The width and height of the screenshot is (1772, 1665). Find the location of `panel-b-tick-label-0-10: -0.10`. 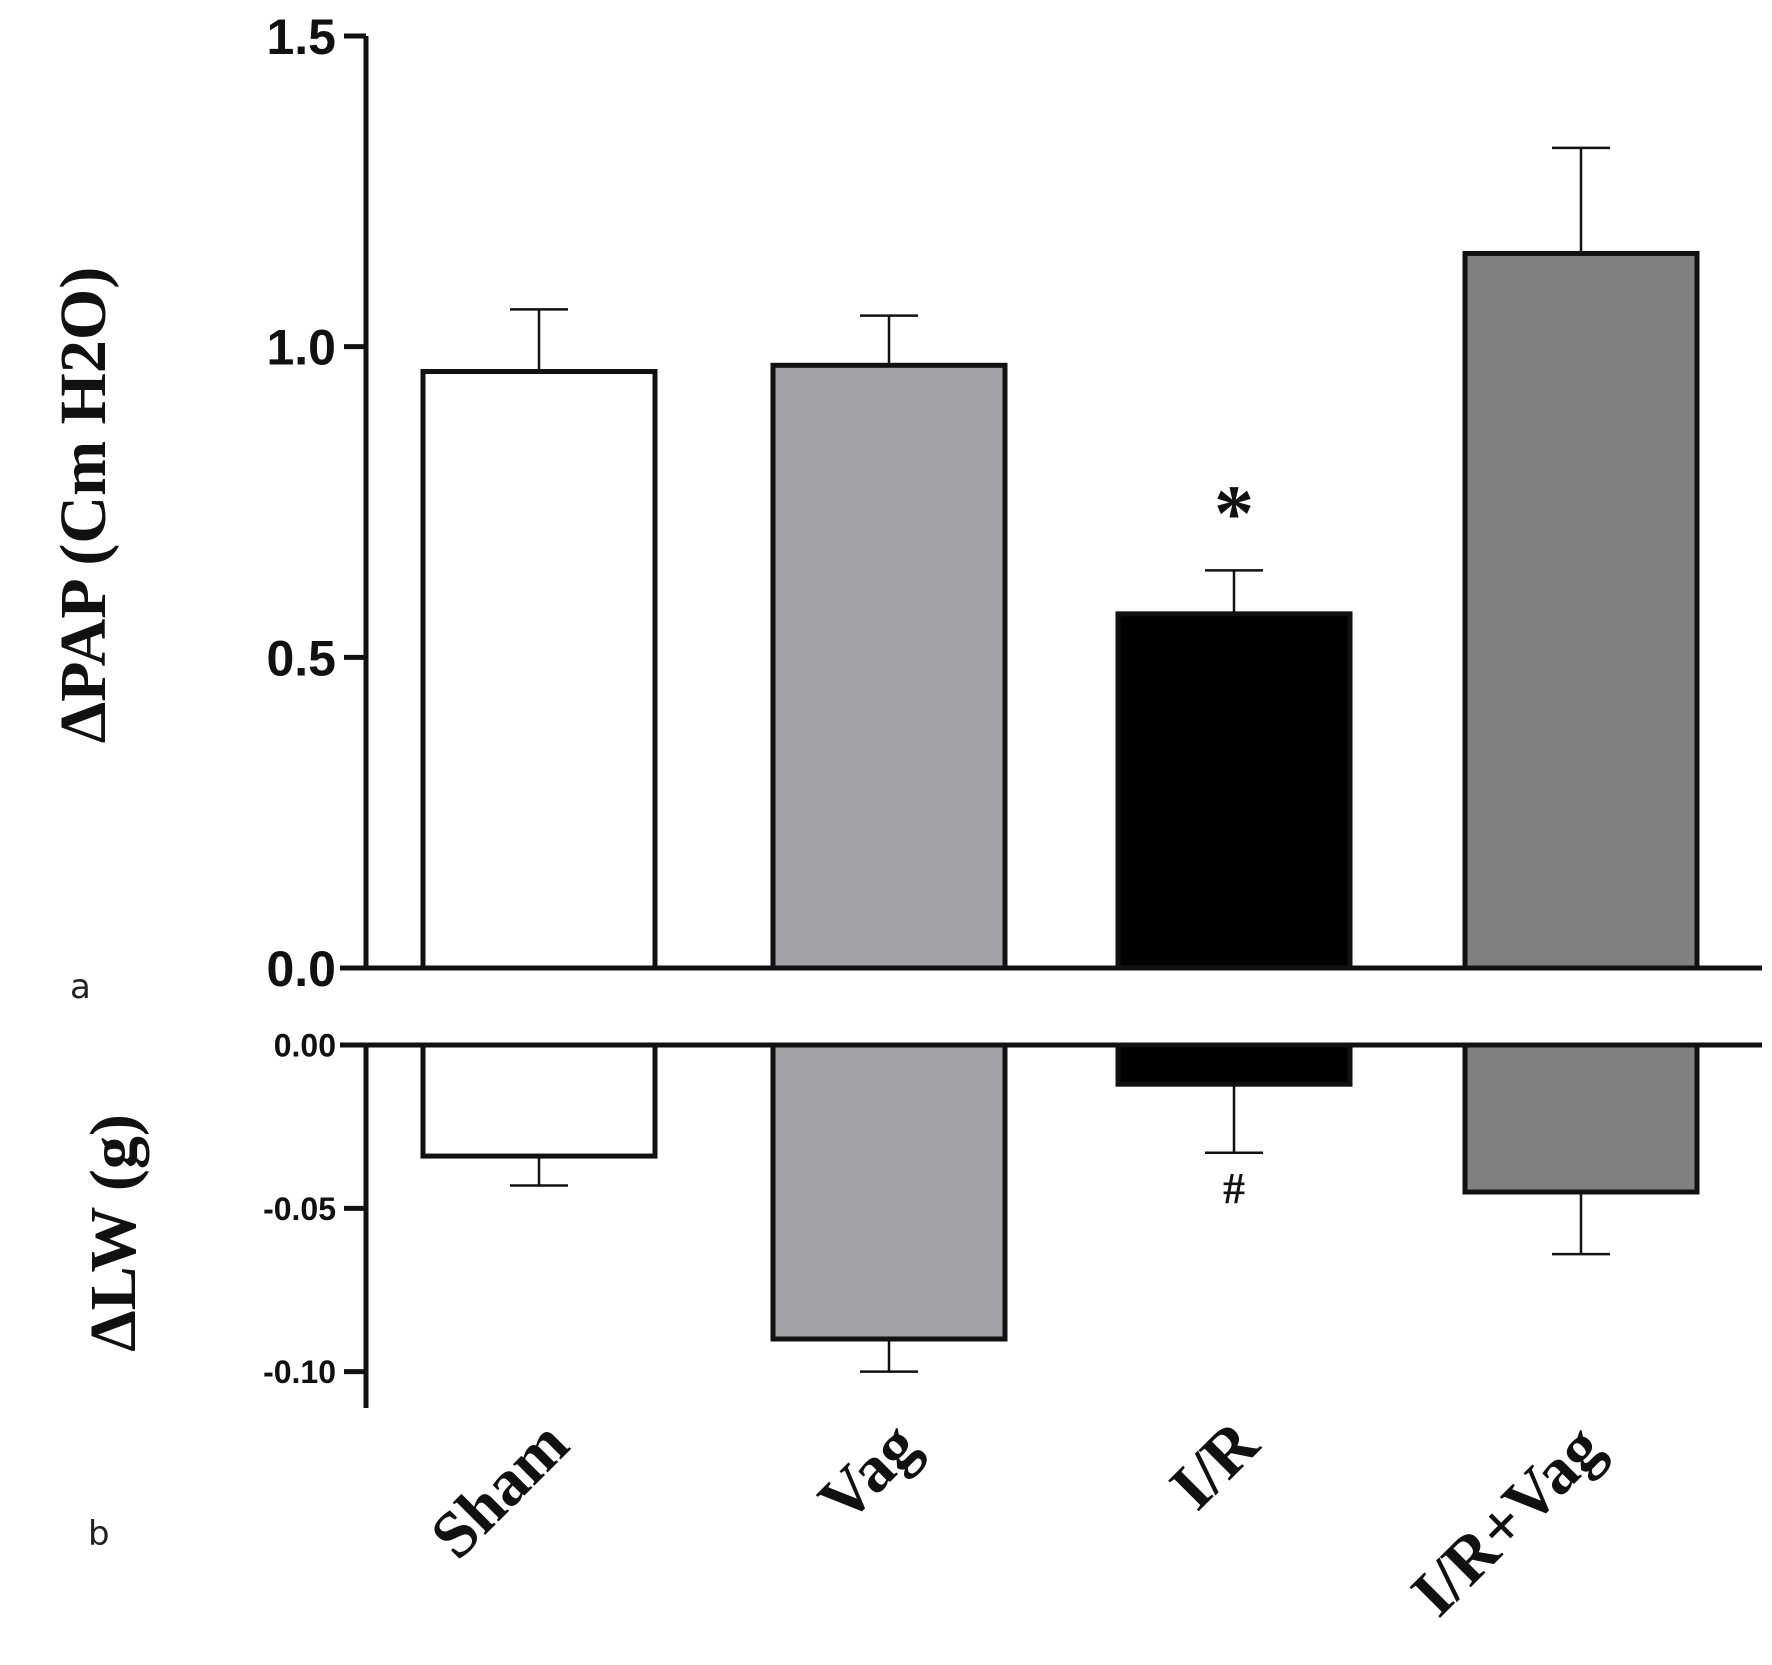

panel-b-tick-label-0-10: -0.10 is located at coordinates (299, 1372).